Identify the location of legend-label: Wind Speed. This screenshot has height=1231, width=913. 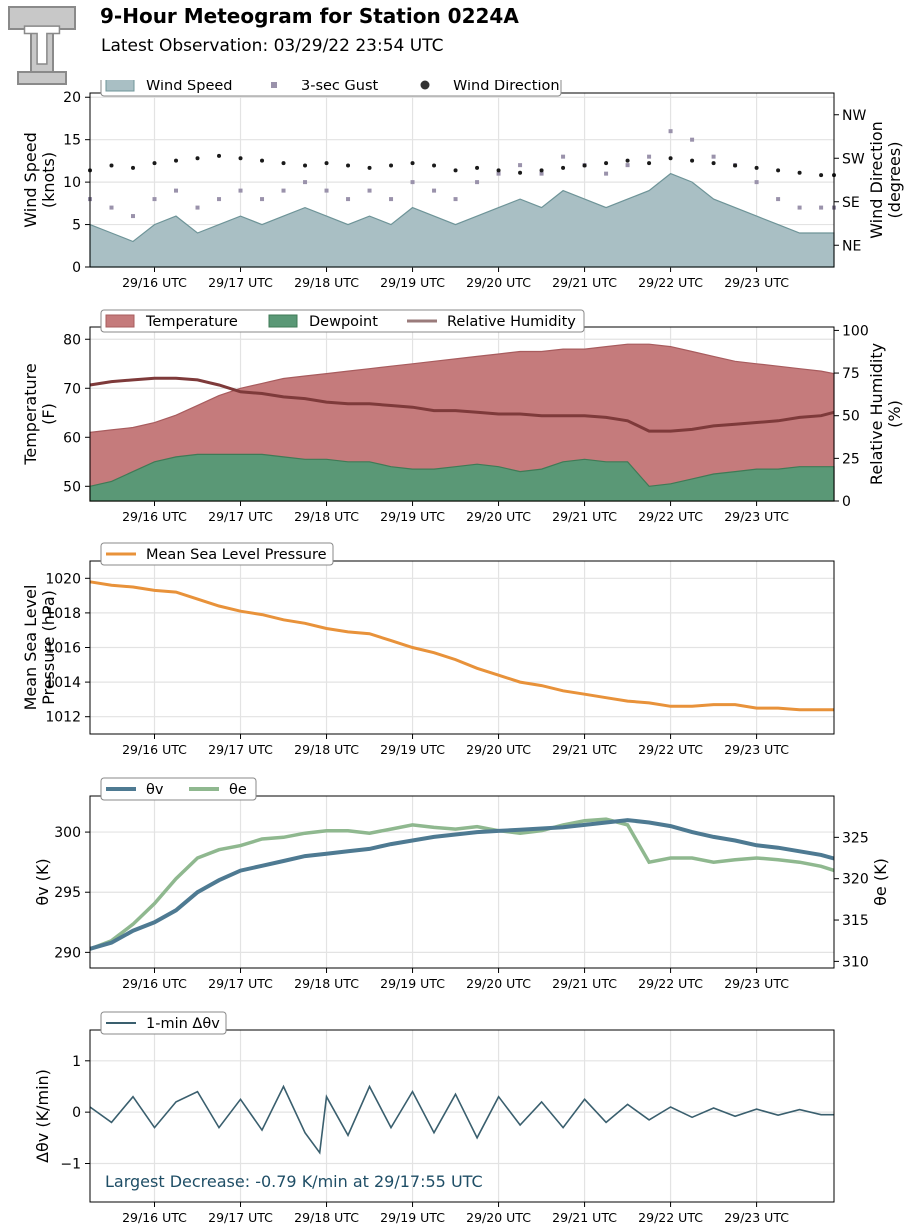
(189, 87).